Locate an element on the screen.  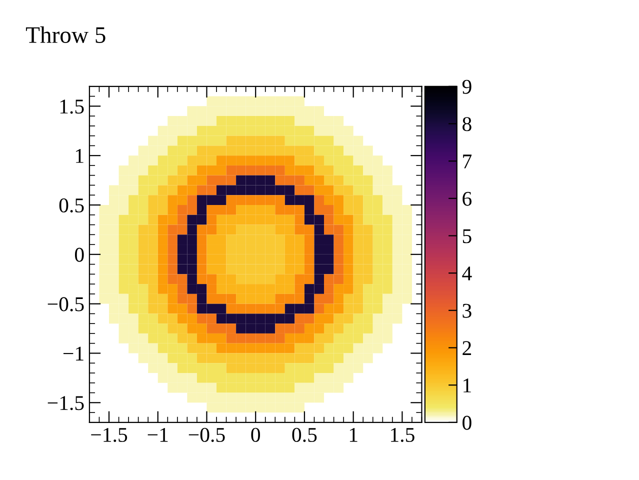
color-bar-label: 5 is located at coordinates (467, 236).